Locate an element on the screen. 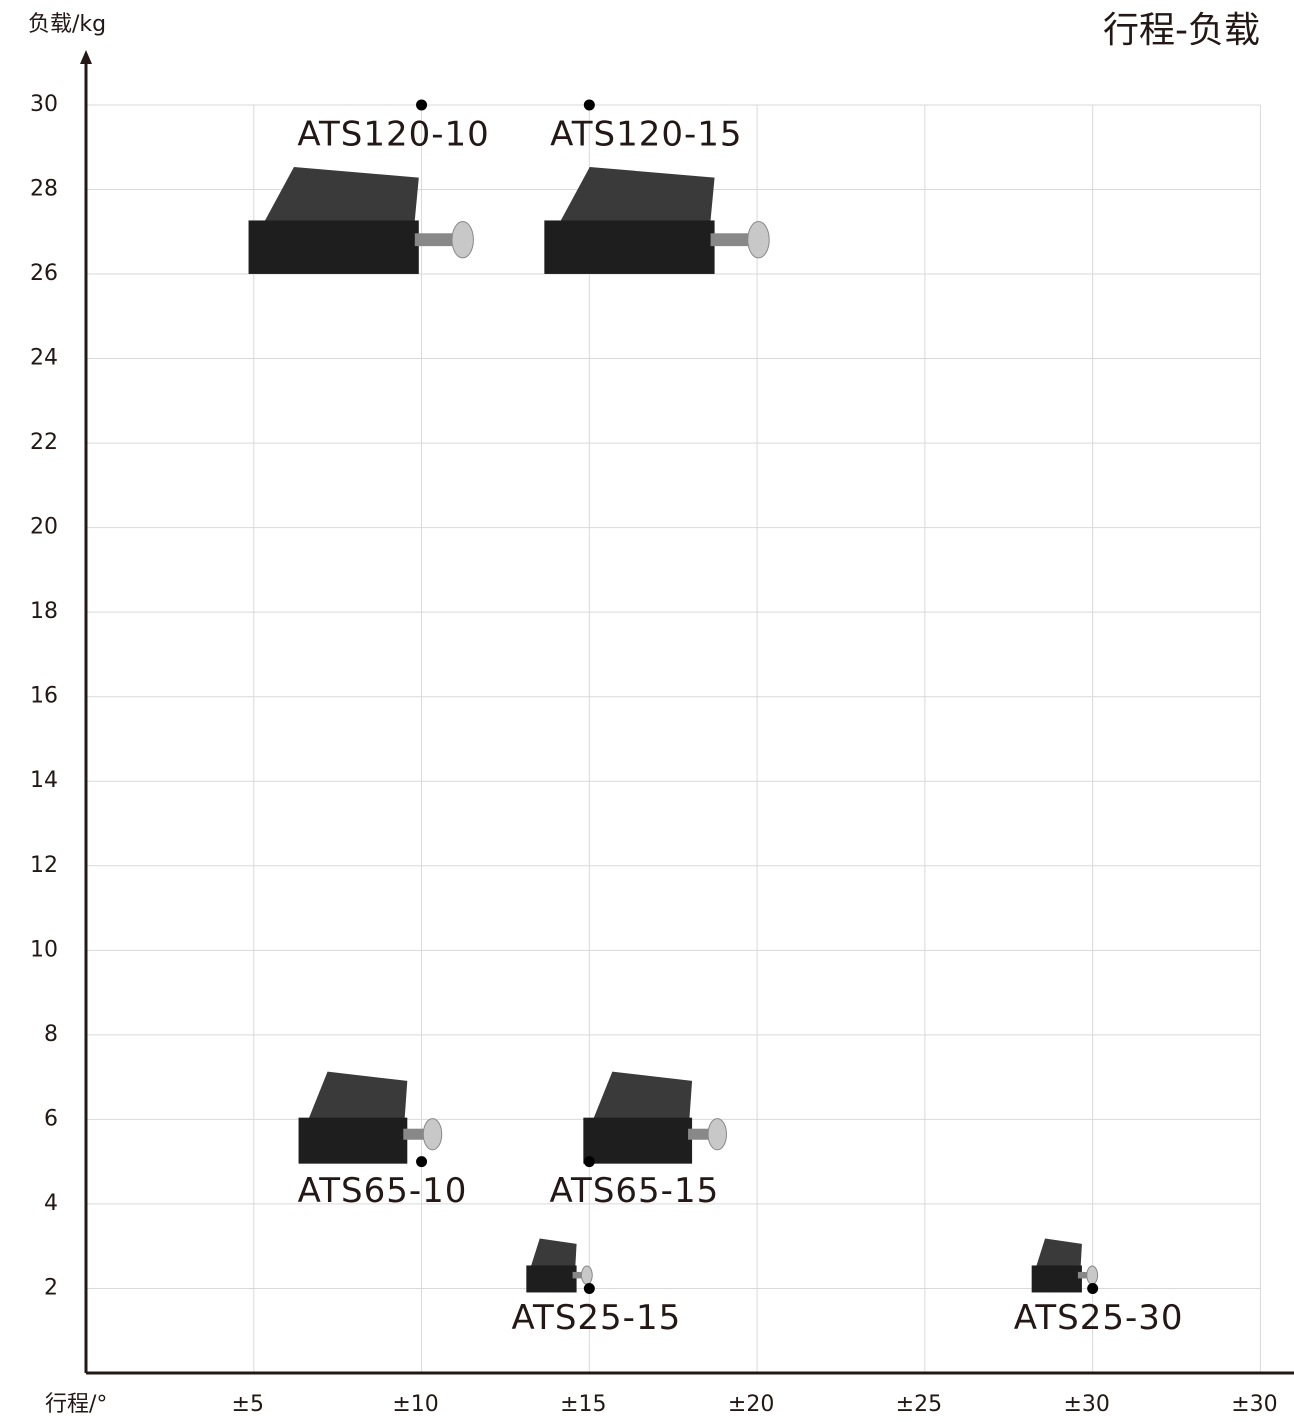 The image size is (1294, 1422). y-tick-label: 14 is located at coordinates (44, 780).